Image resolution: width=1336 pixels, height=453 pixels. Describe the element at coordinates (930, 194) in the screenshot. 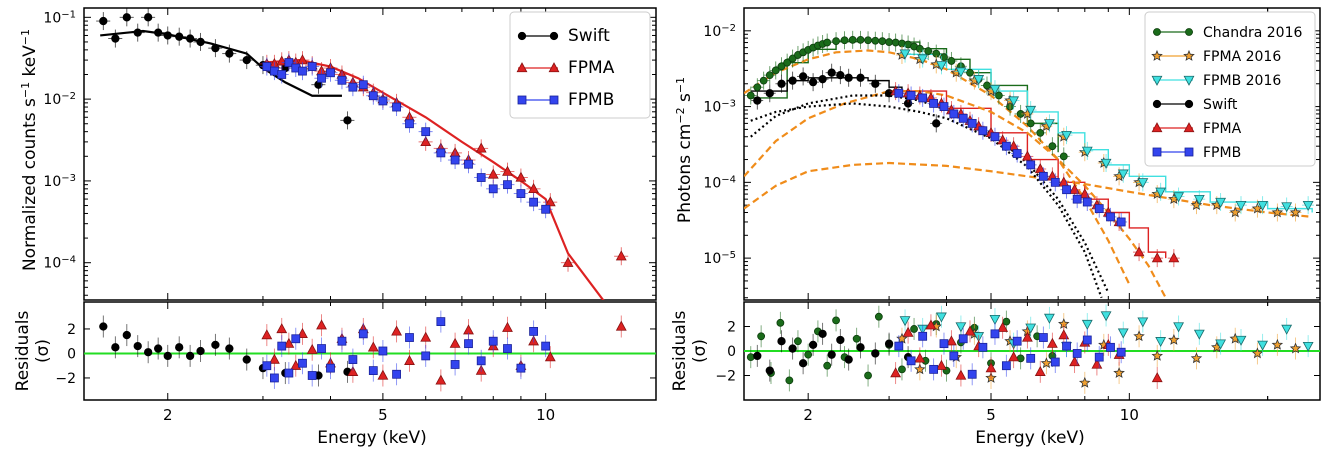

I see `model-line-component-d` at that location.